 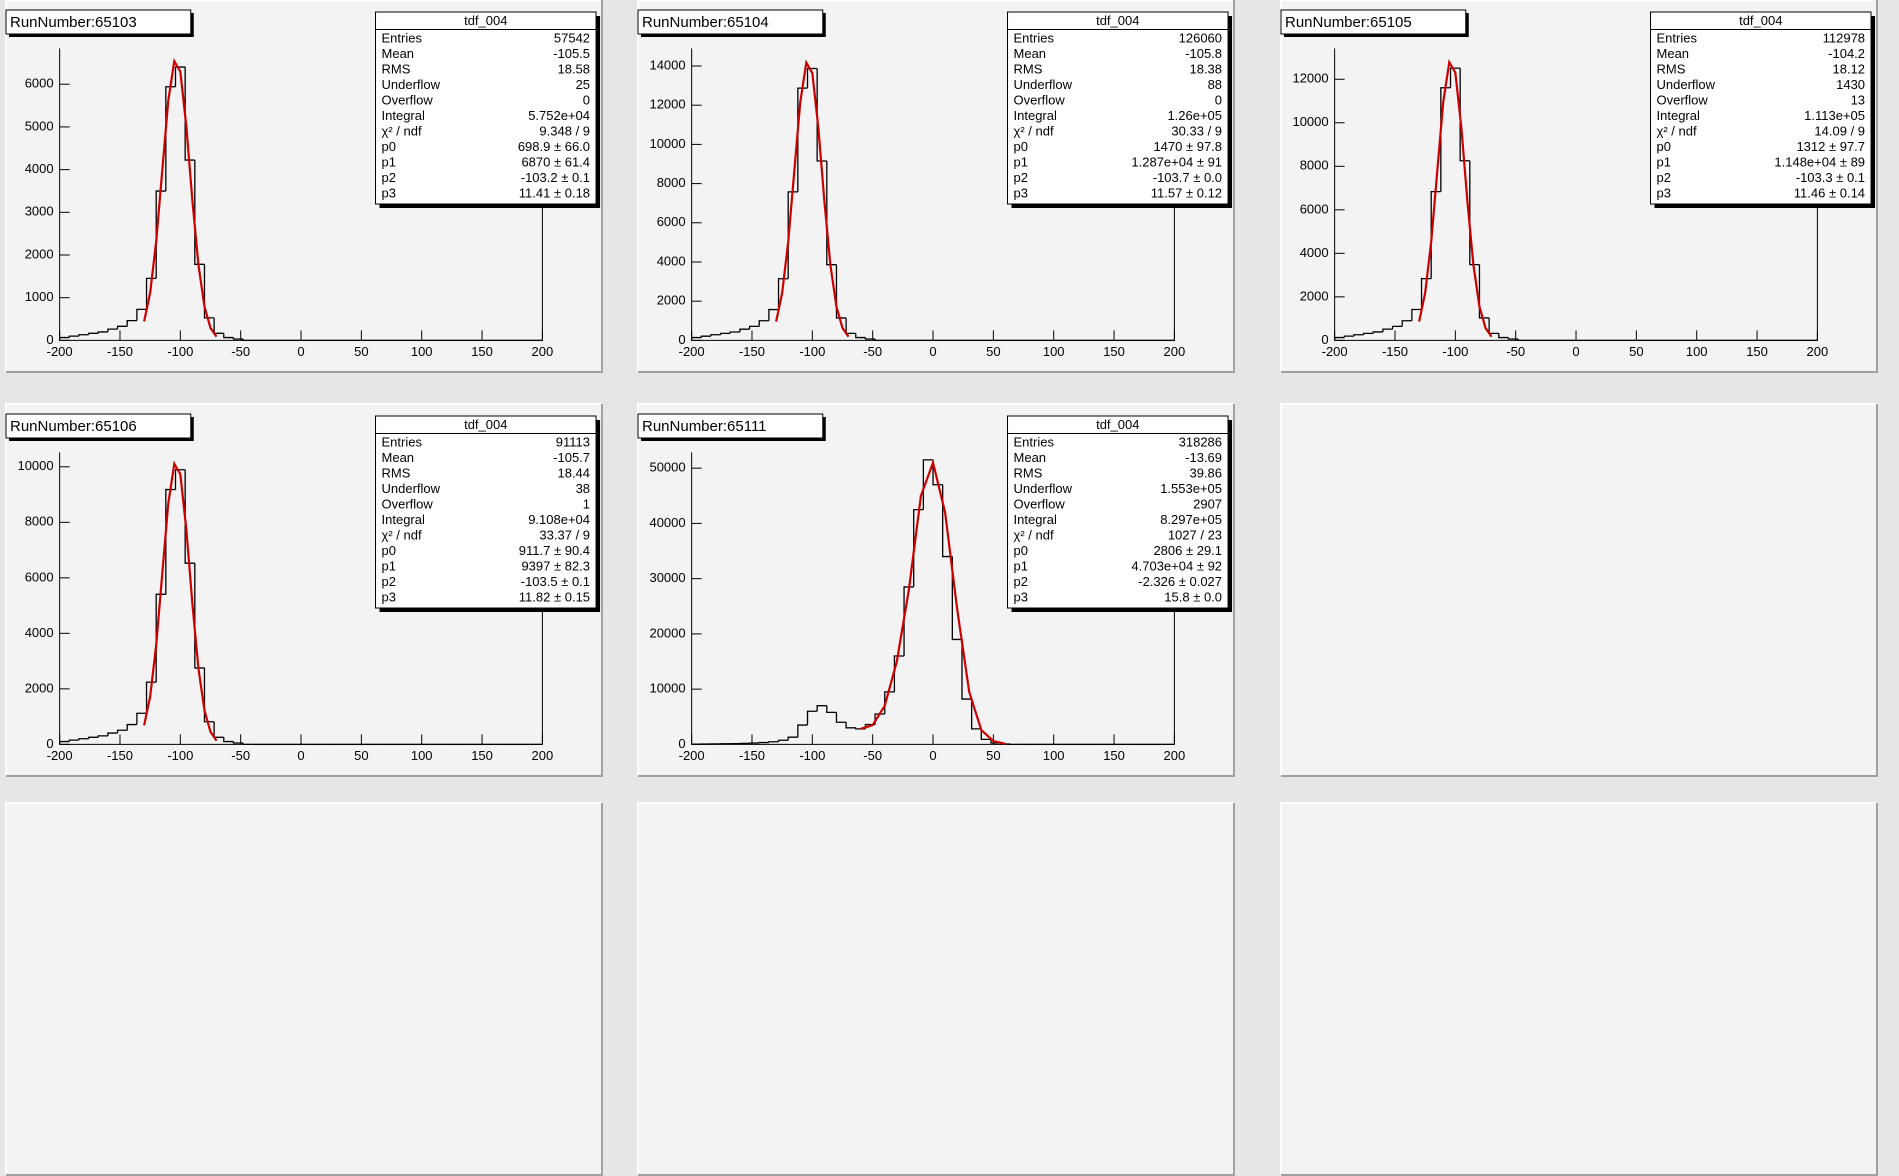 I want to click on stats-value: -103.5 ± 0.1, so click(x=555, y=581).